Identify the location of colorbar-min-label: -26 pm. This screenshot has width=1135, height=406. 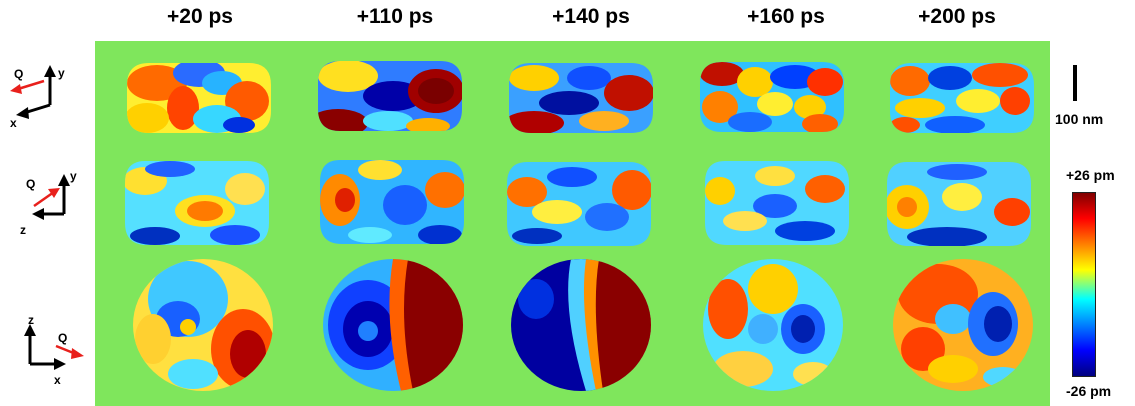
(1089, 391).